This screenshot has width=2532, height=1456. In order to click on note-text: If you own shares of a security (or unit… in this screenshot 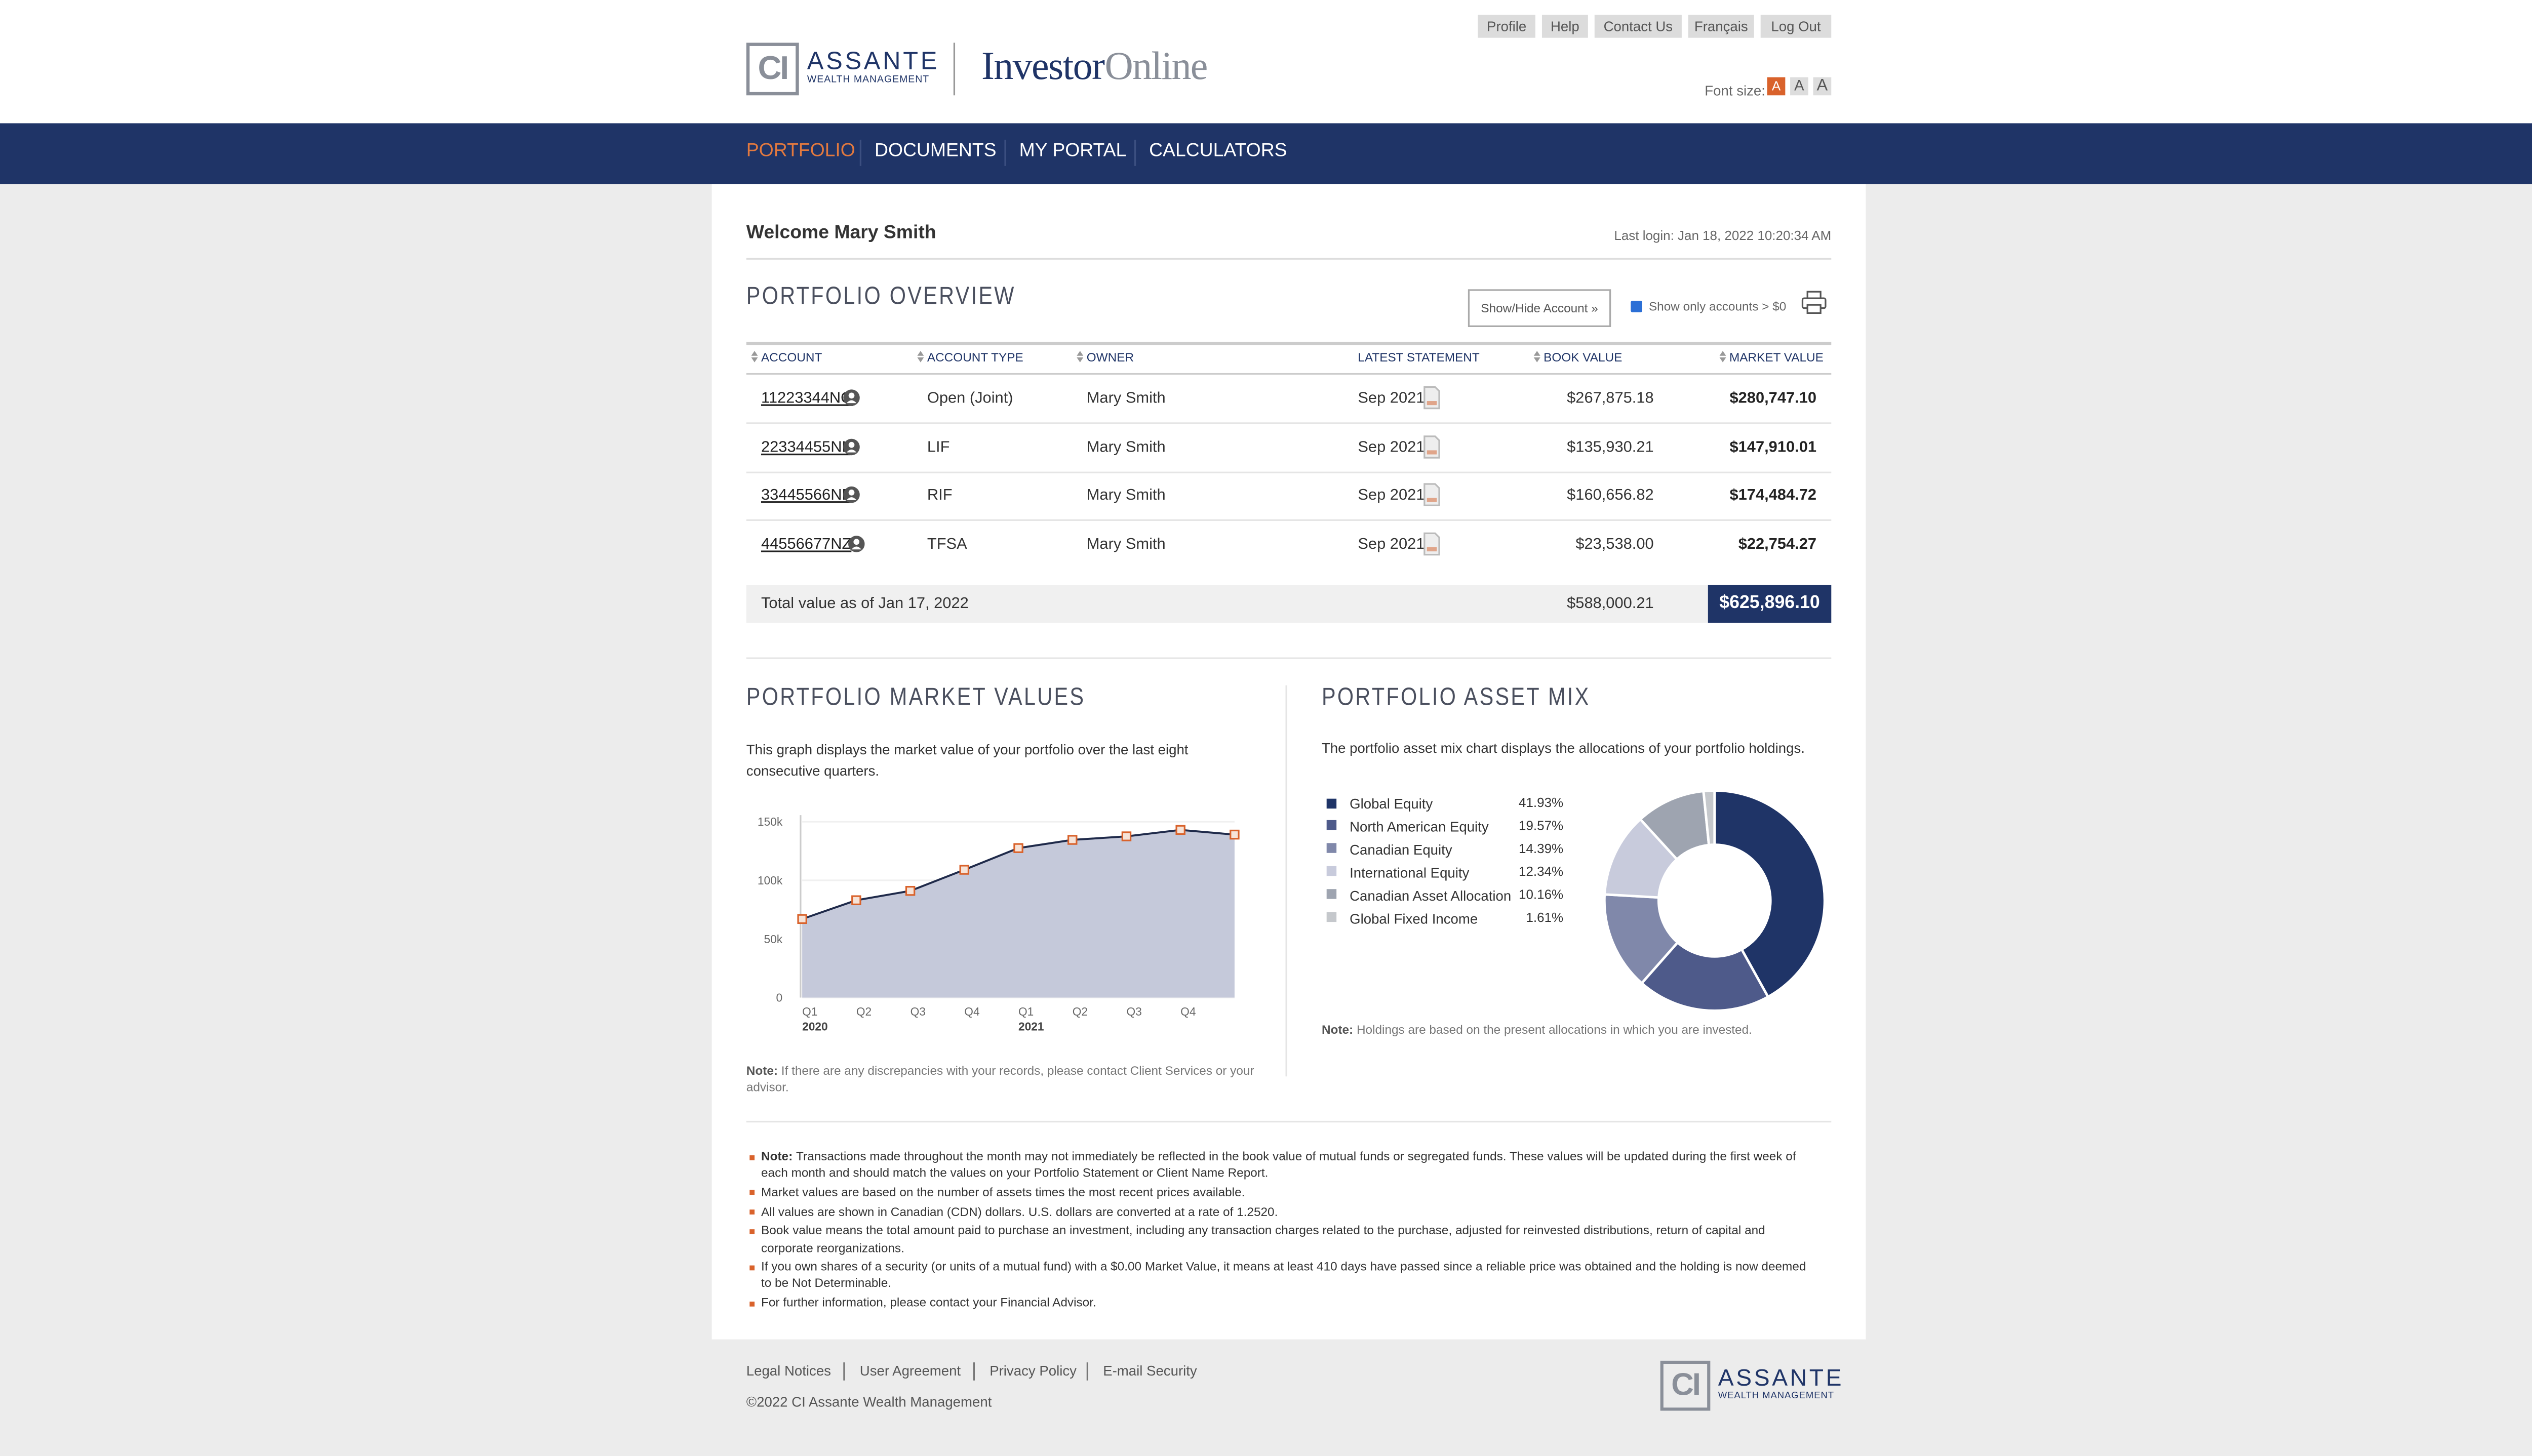, I will do `click(1283, 1275)`.